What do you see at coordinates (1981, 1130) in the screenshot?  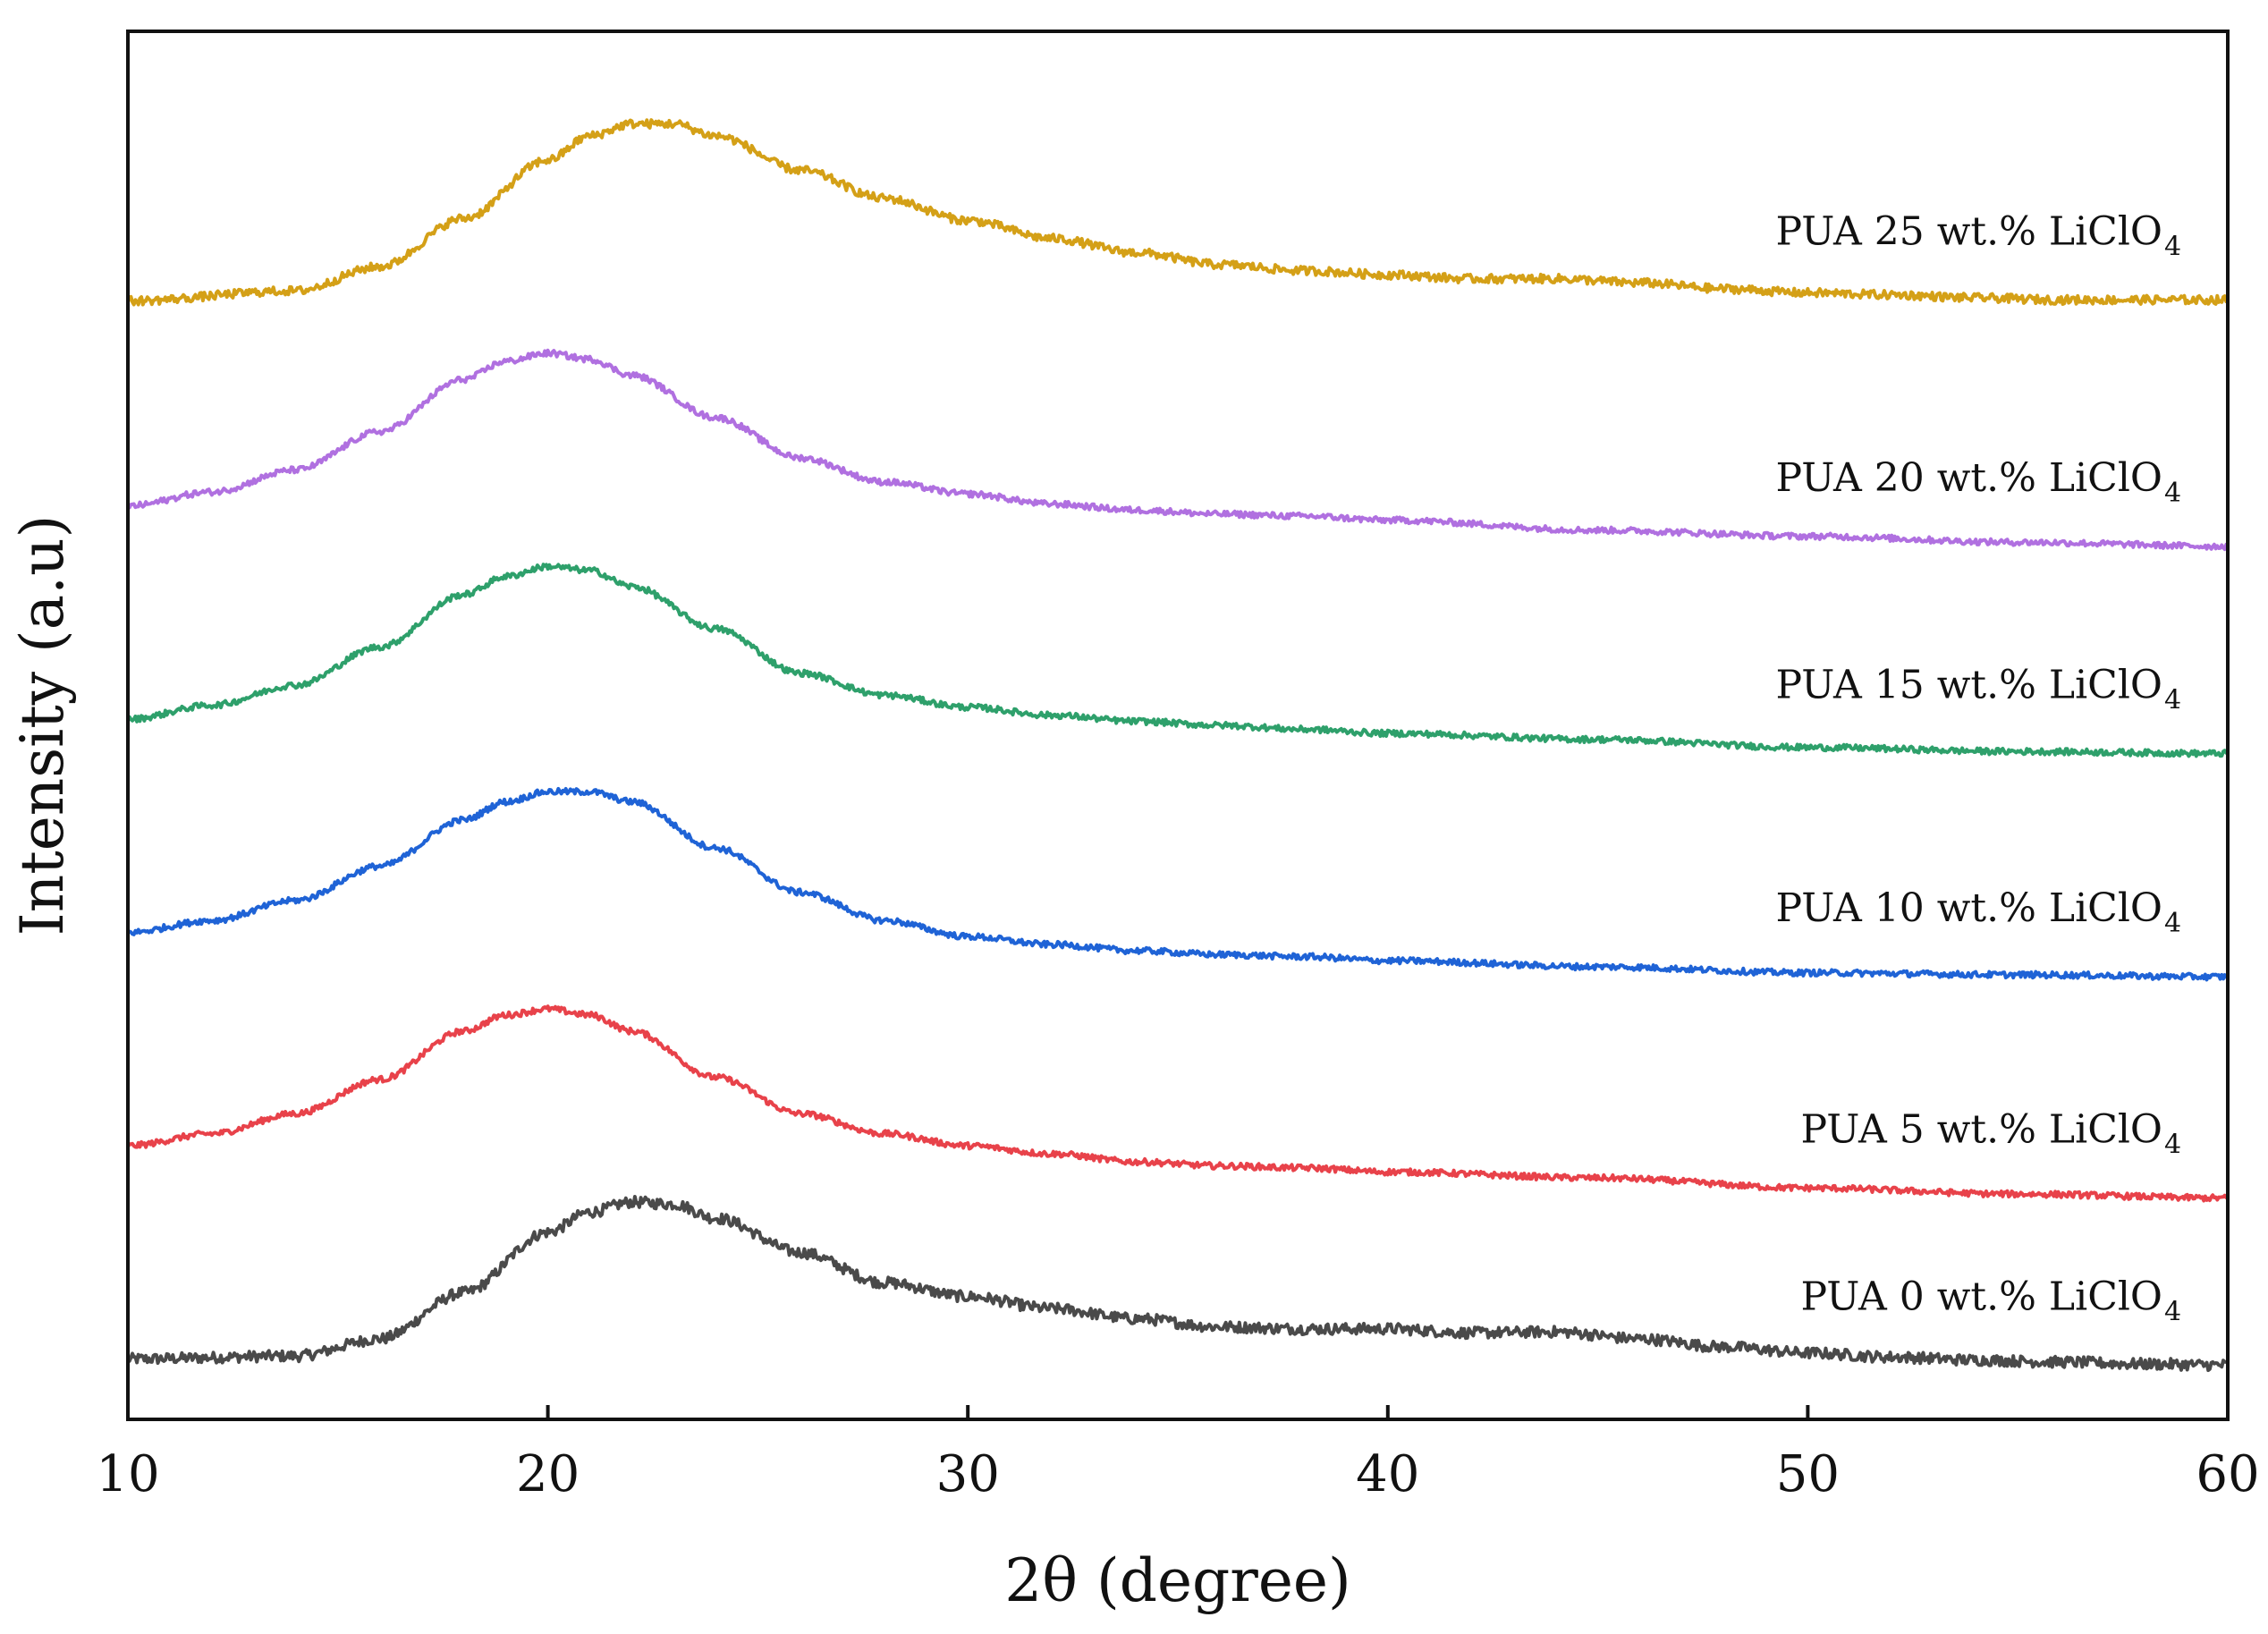 I see `series-label: PUA 5 wt.% LiClO` at bounding box center [1981, 1130].